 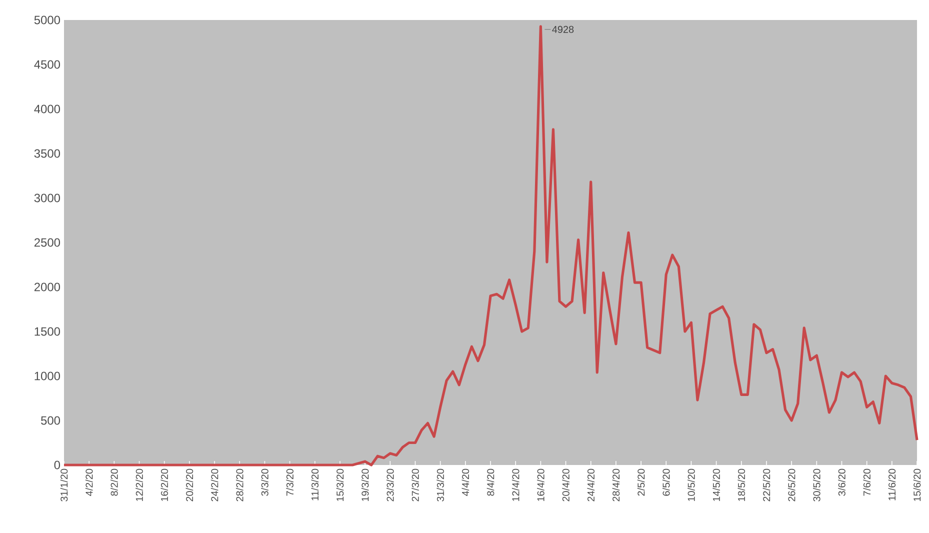 What do you see at coordinates (47, 20) in the screenshot?
I see `y-tick-label: 5000` at bounding box center [47, 20].